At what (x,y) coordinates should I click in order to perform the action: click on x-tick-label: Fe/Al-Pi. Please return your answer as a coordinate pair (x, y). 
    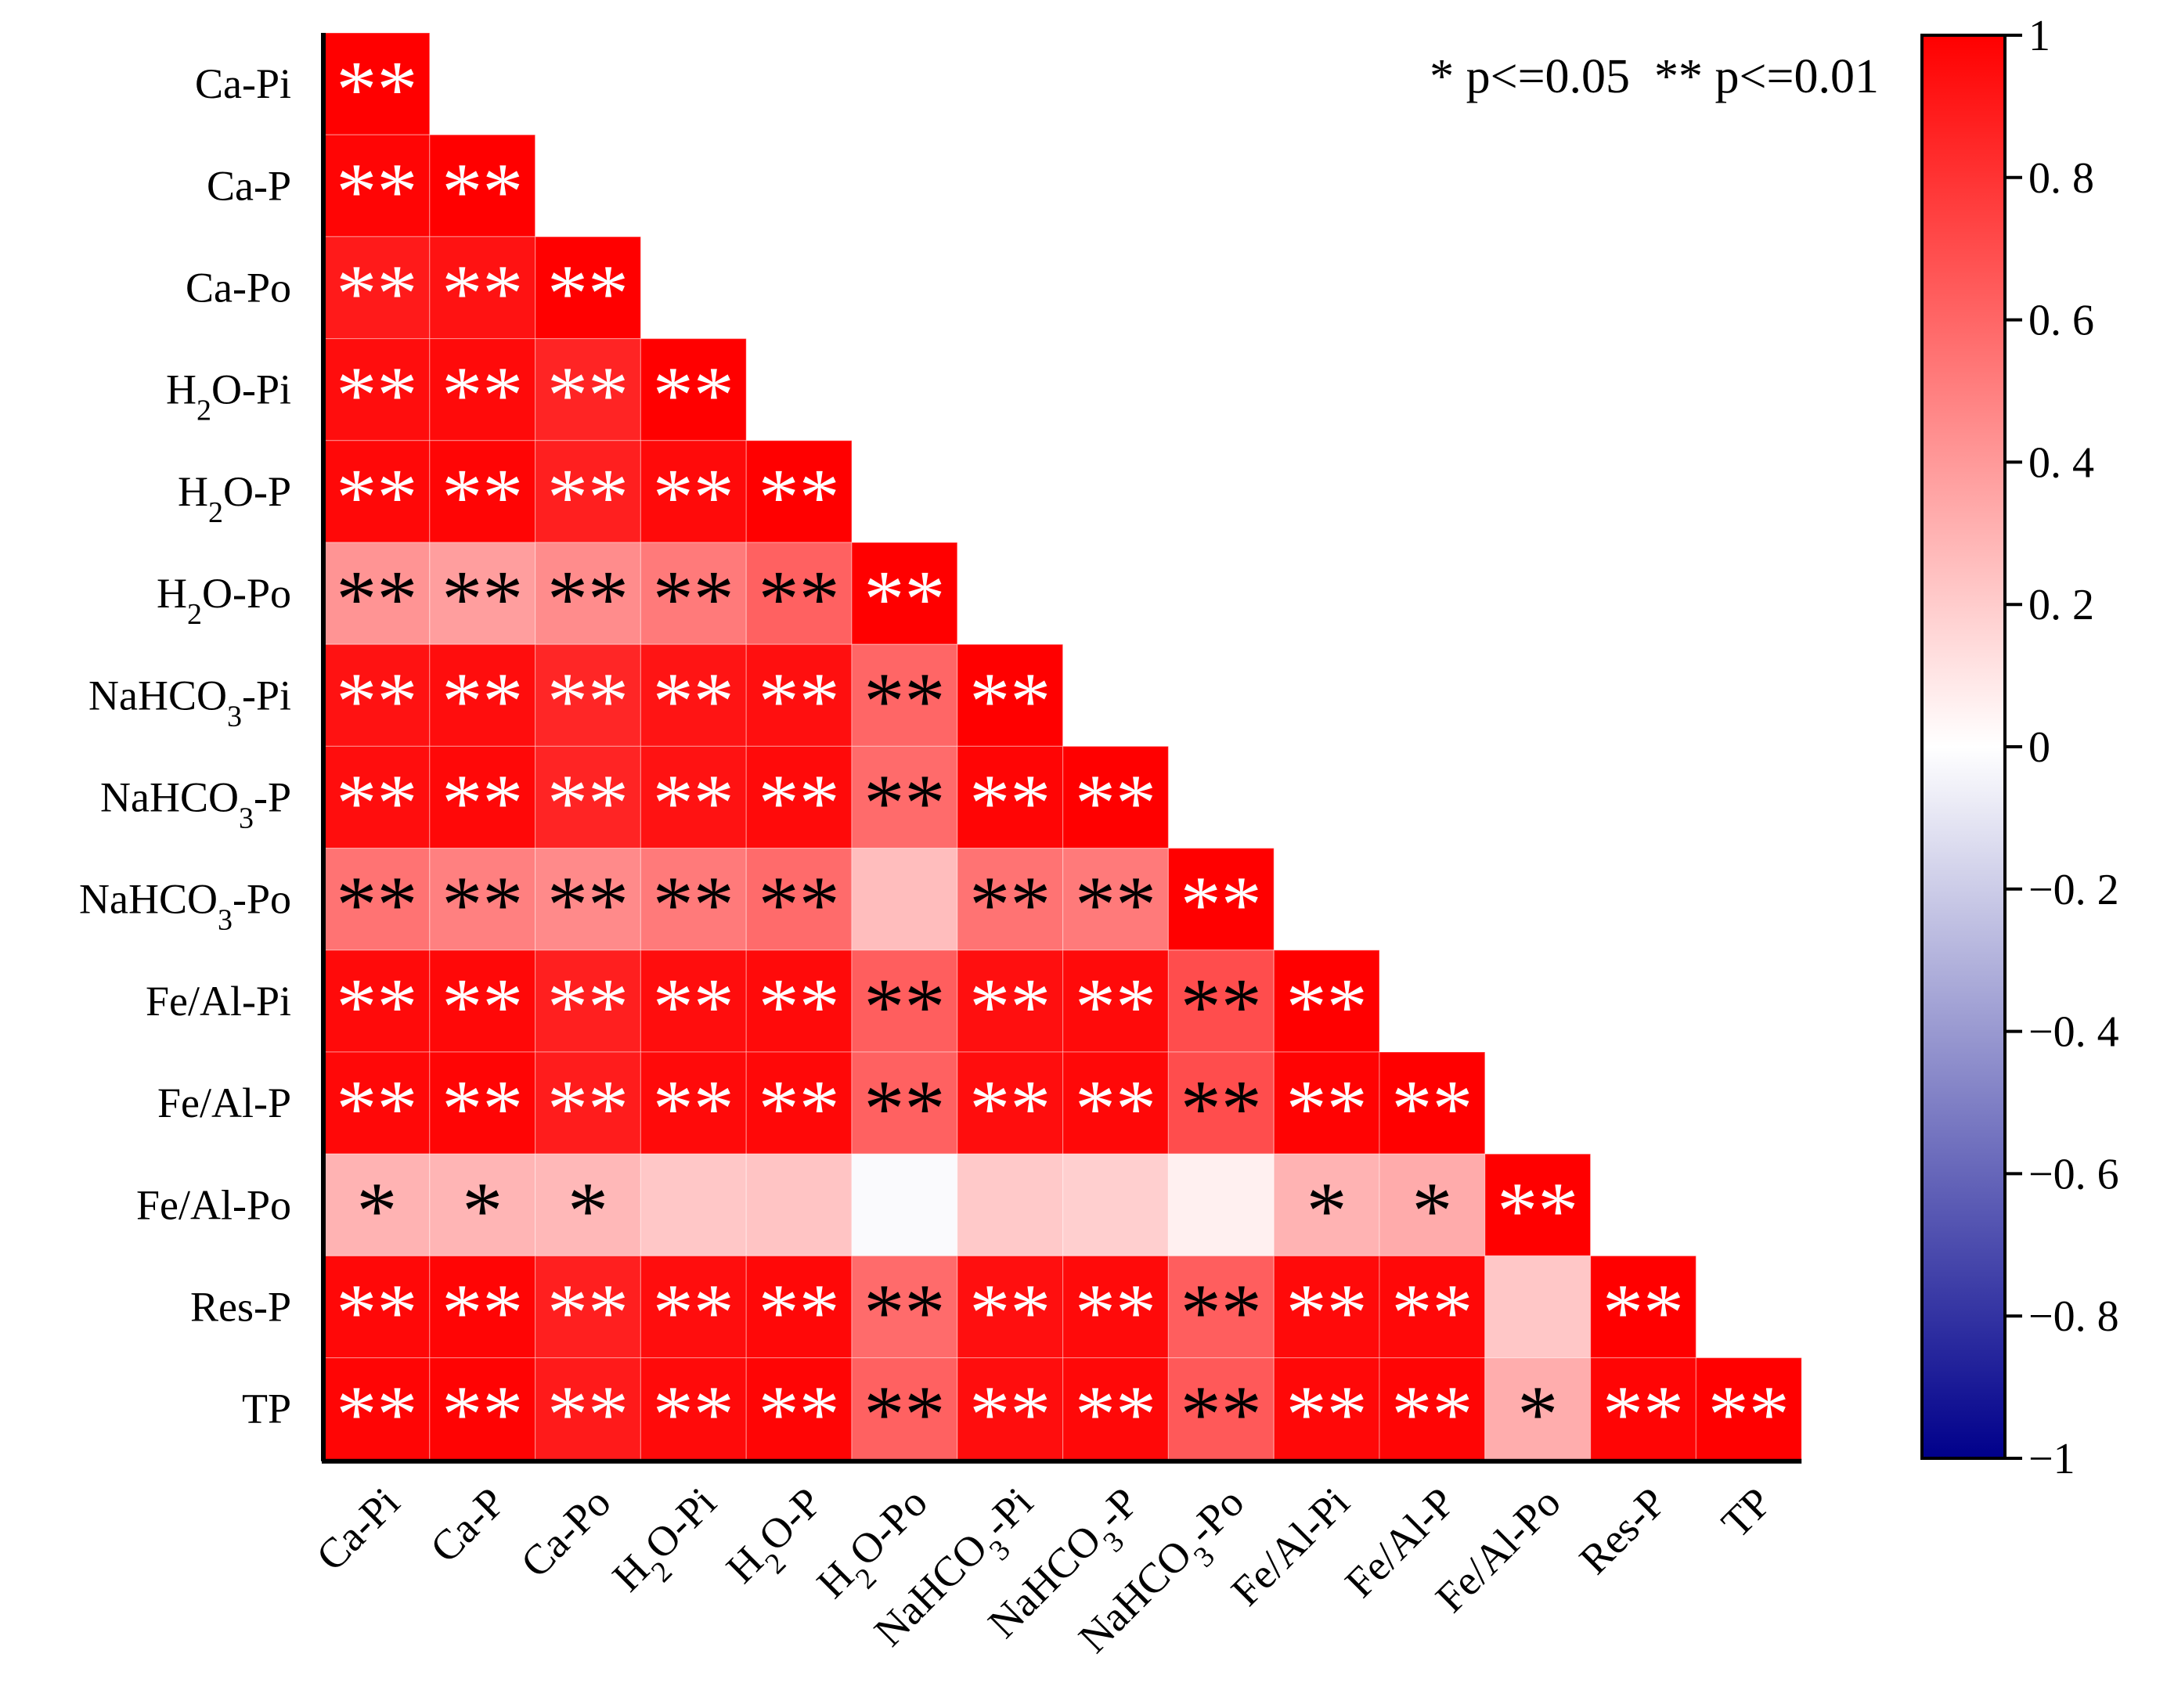
    Looking at the image, I should click on (1290, 1547).